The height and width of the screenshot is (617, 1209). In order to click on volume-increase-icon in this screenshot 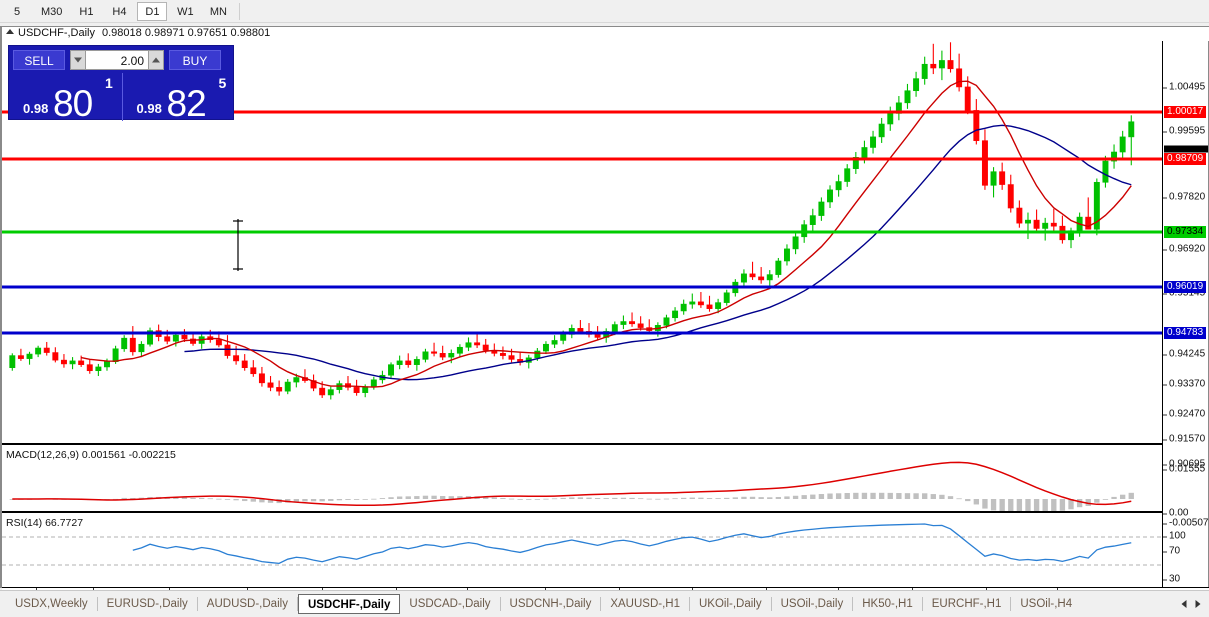, I will do `click(156, 59)`.